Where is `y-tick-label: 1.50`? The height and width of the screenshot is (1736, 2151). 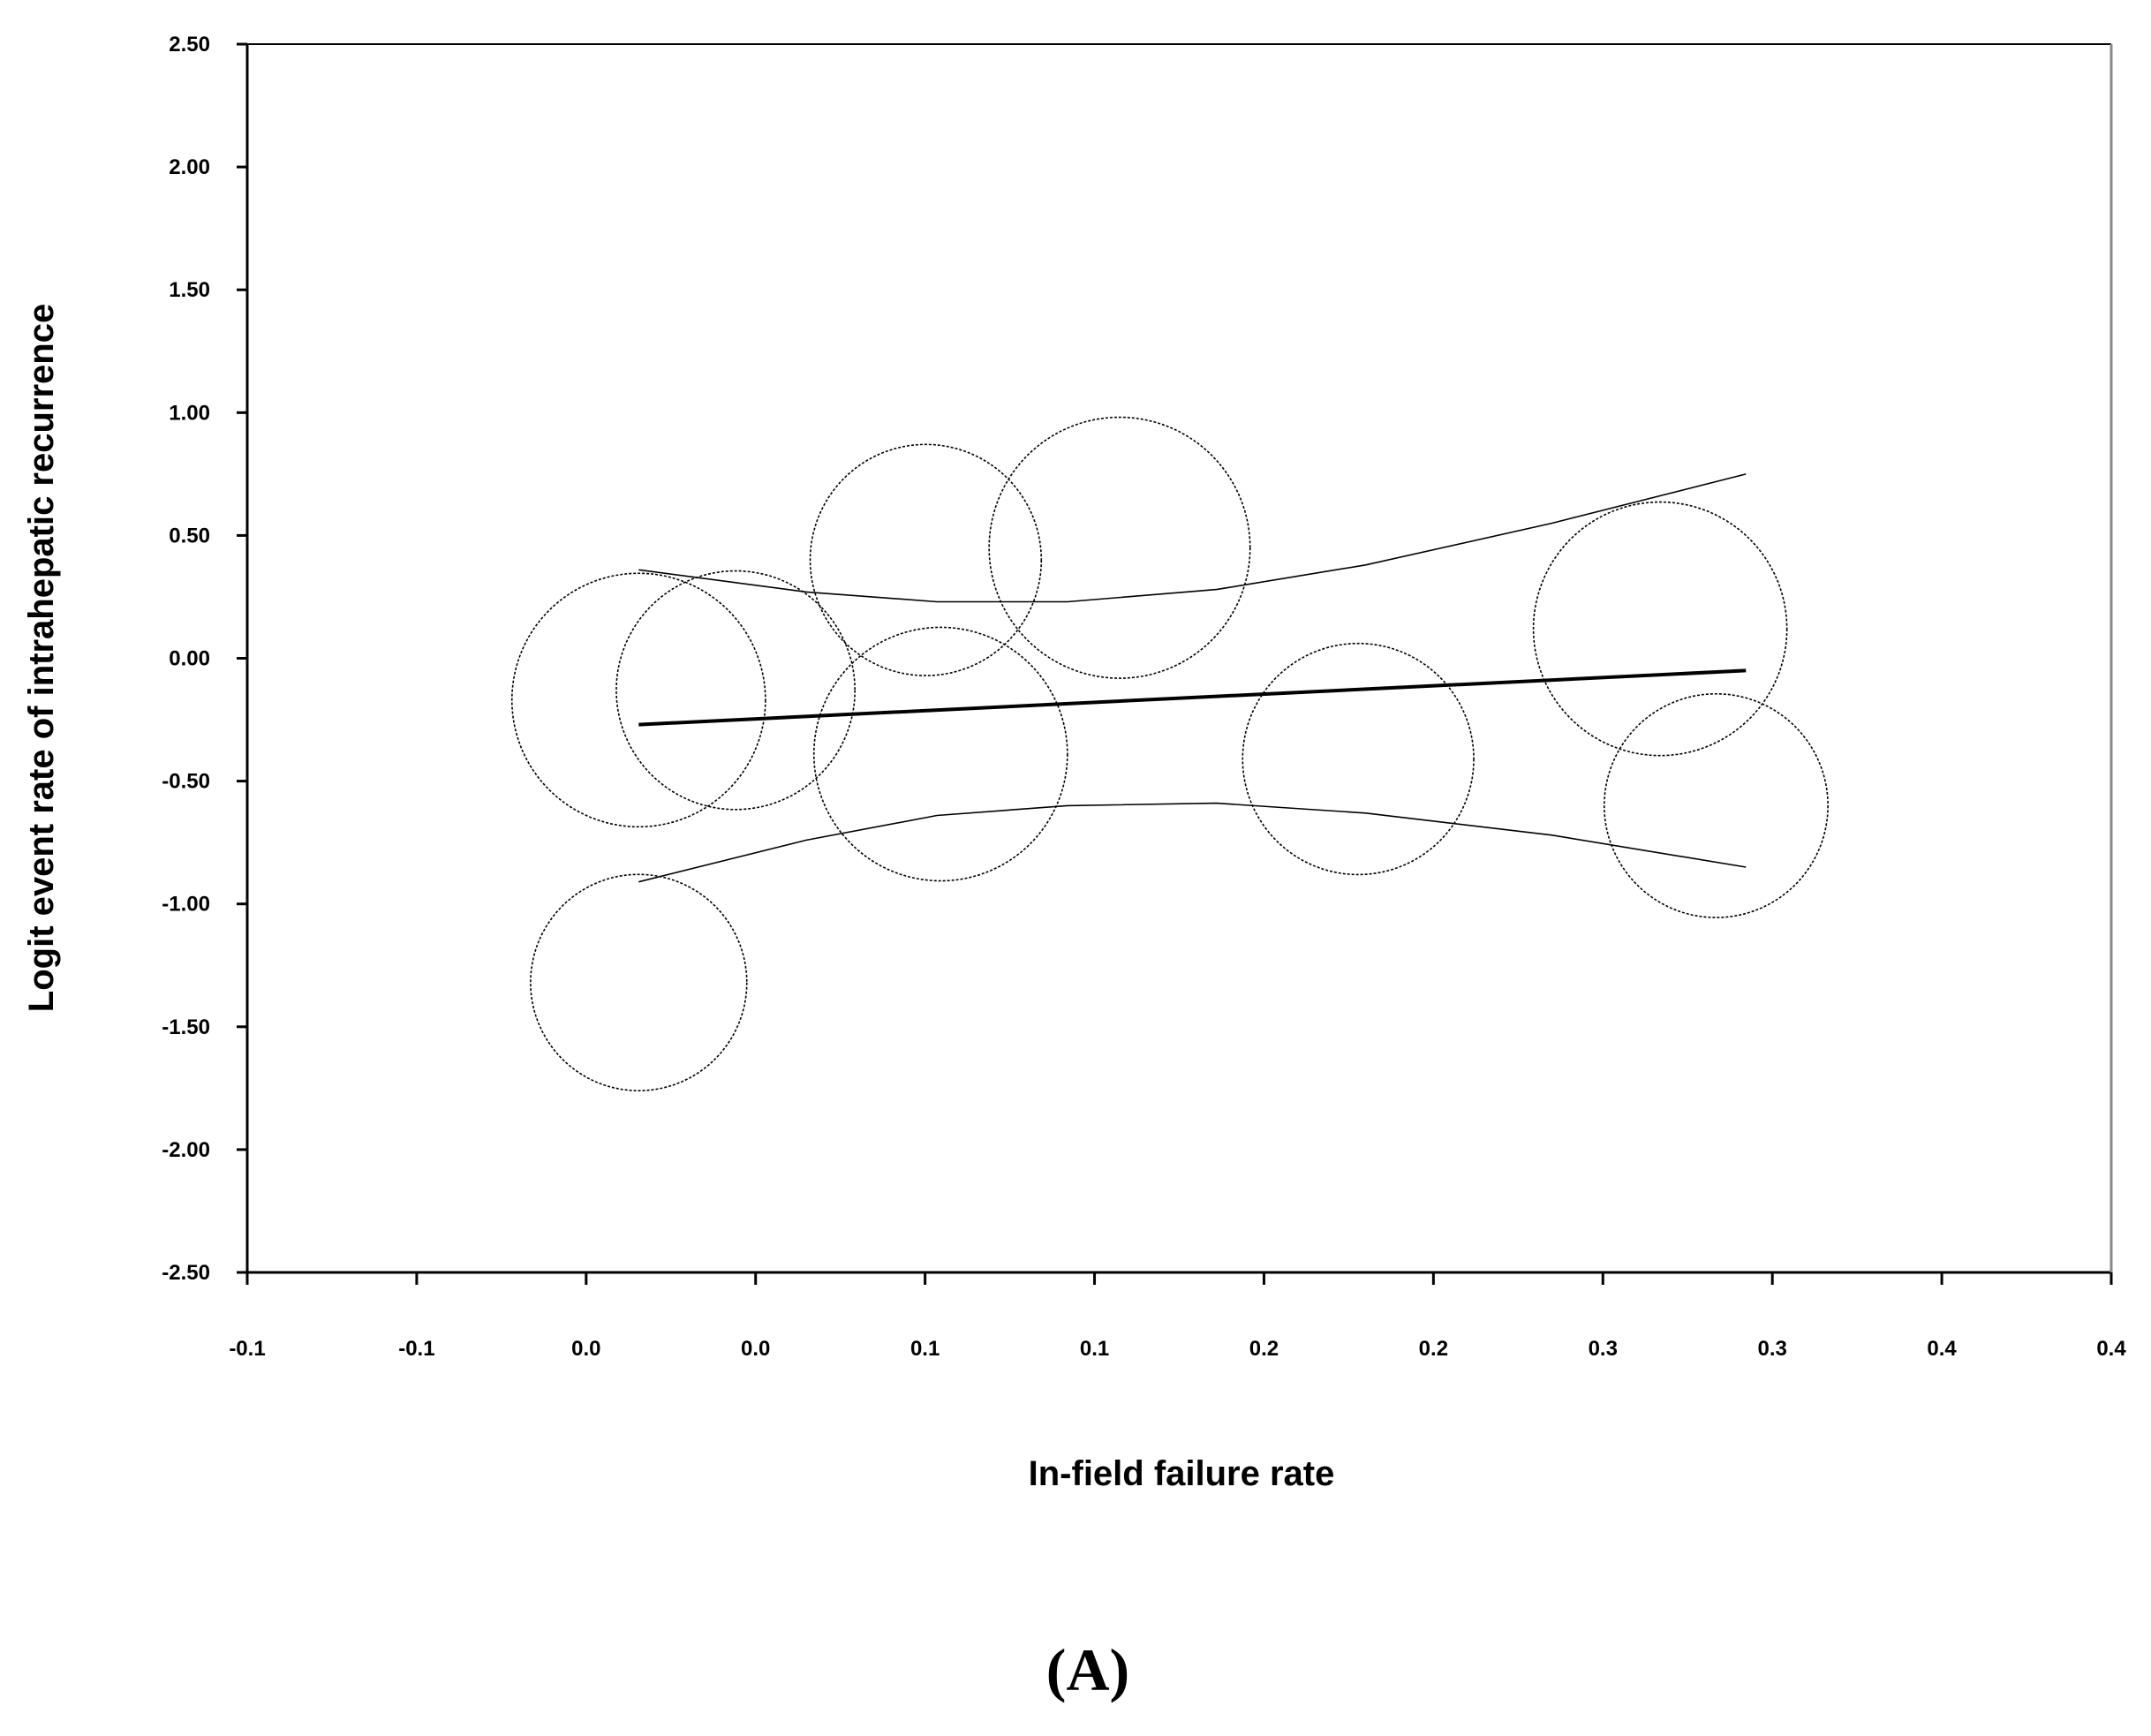
y-tick-label: 1.50 is located at coordinates (189, 290).